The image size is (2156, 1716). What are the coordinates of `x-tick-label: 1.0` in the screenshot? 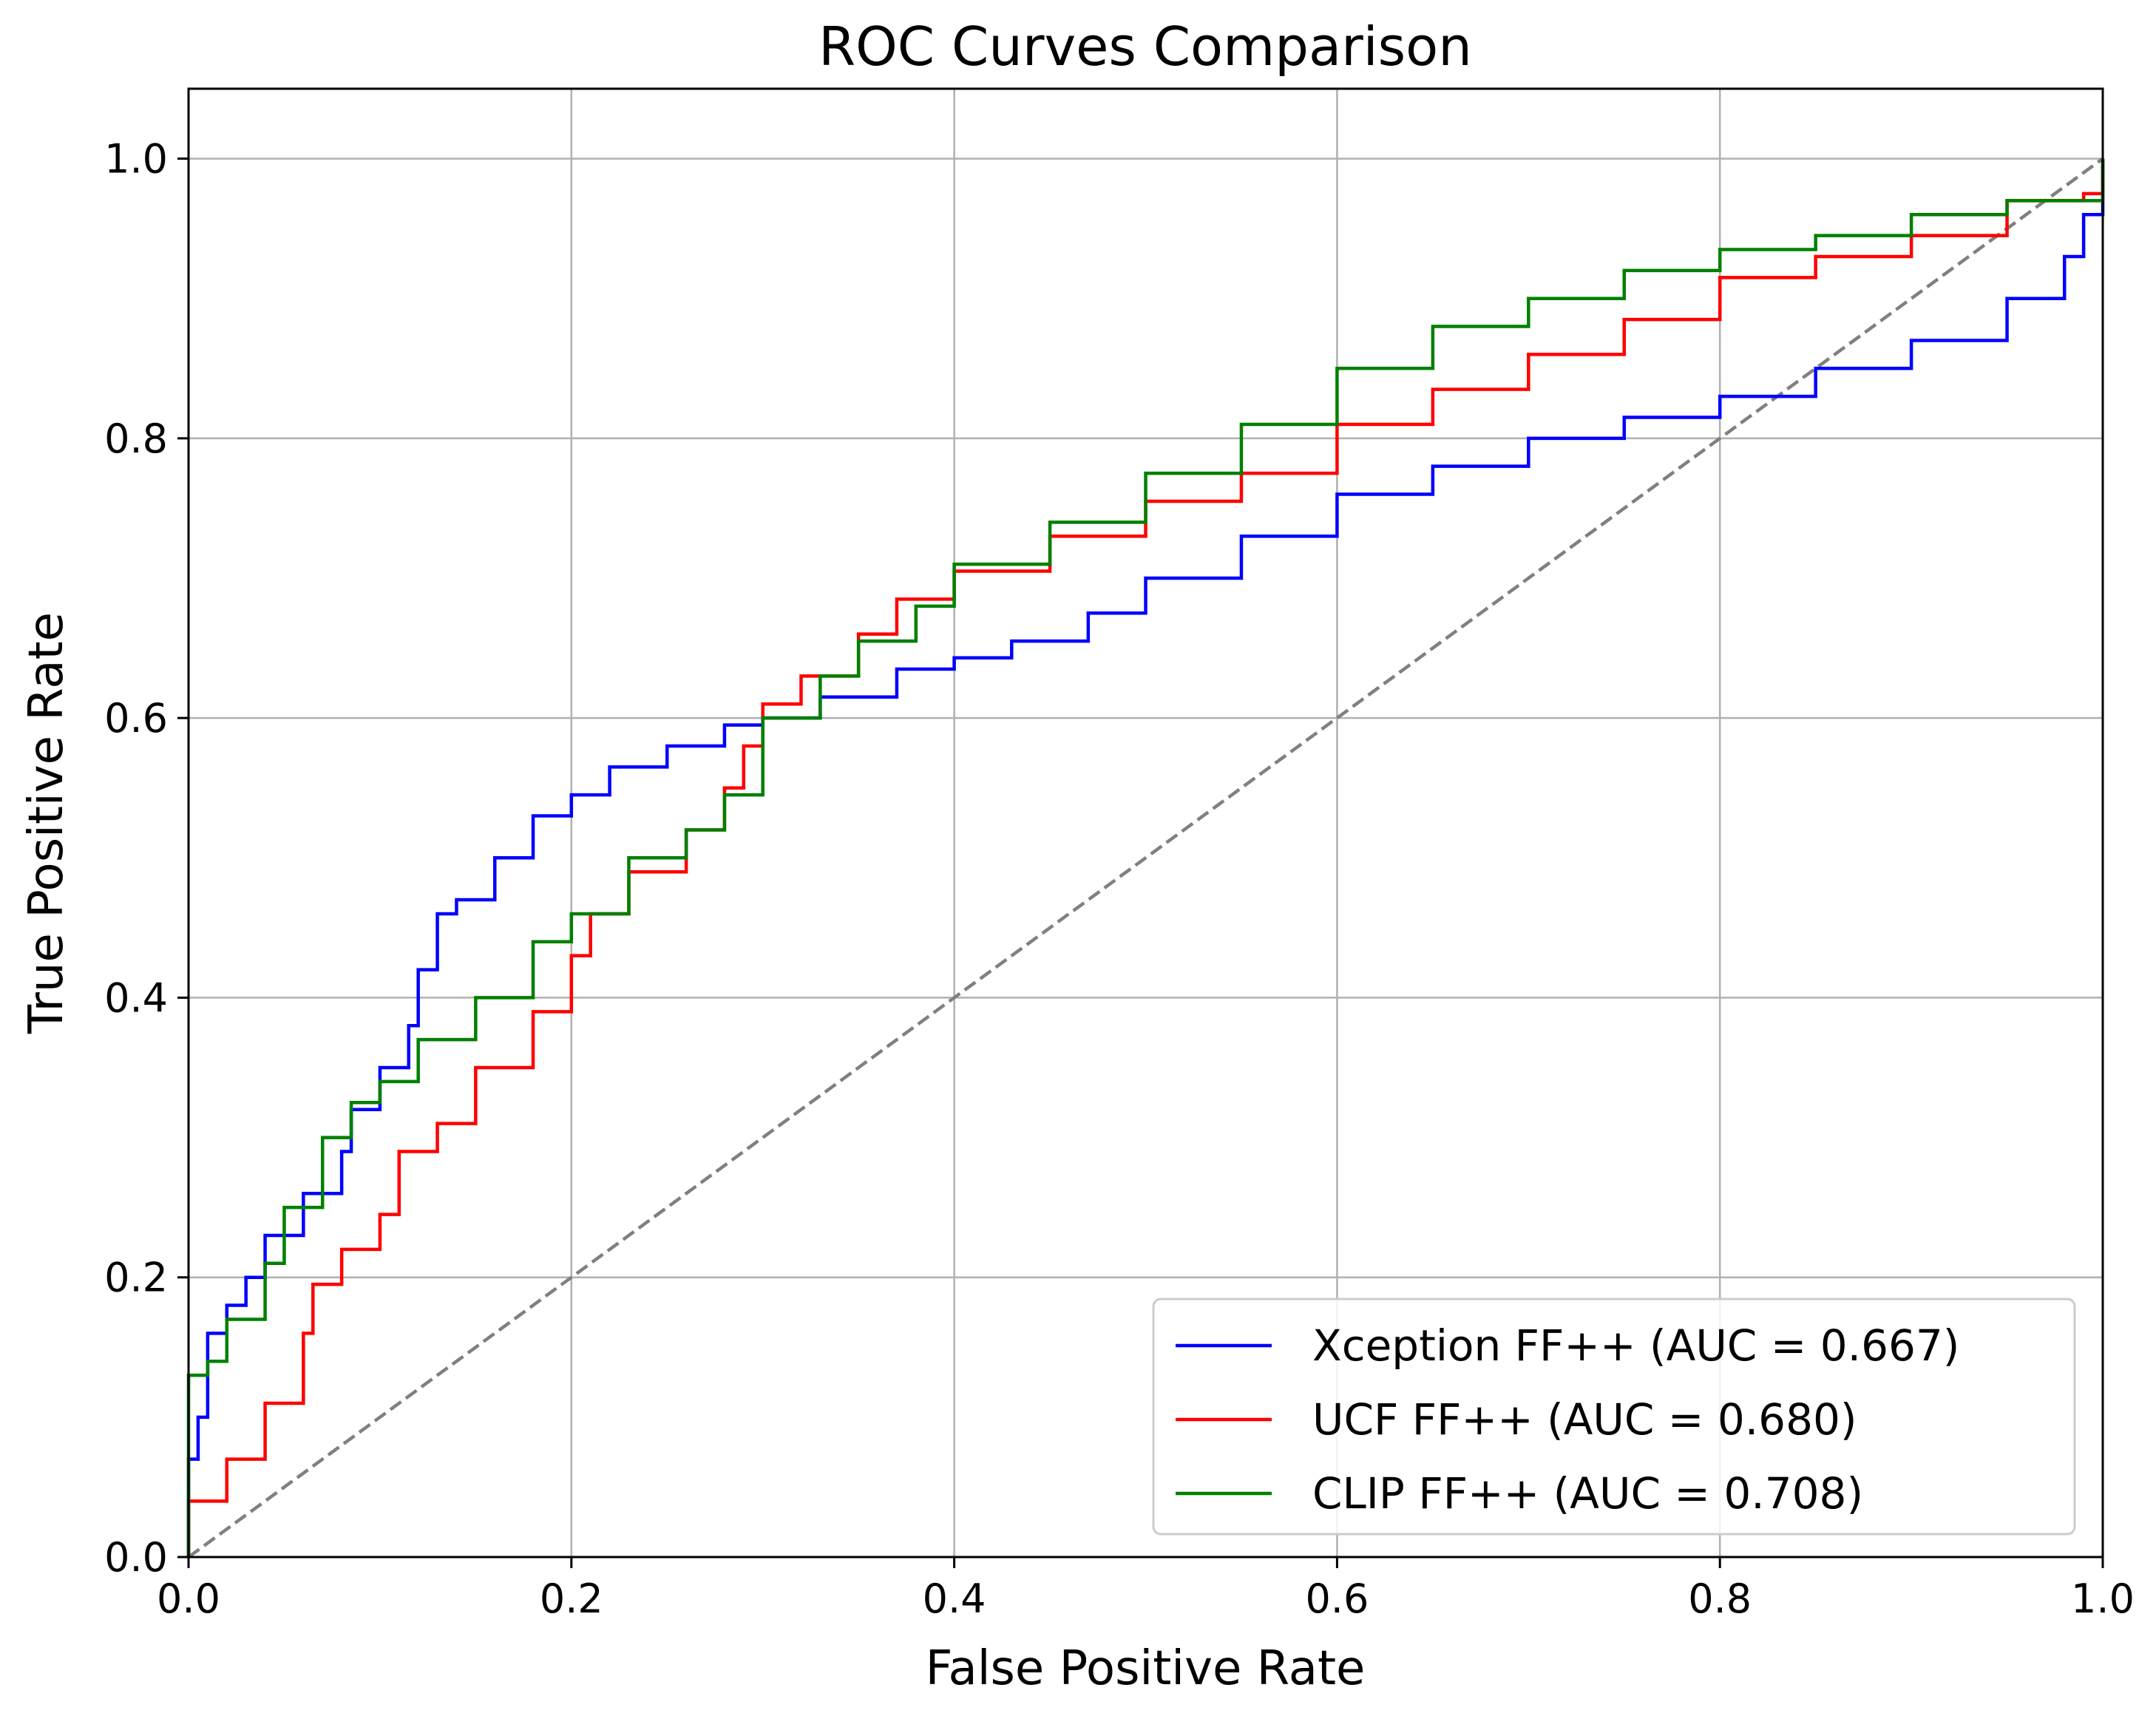 It's located at (2103, 1599).